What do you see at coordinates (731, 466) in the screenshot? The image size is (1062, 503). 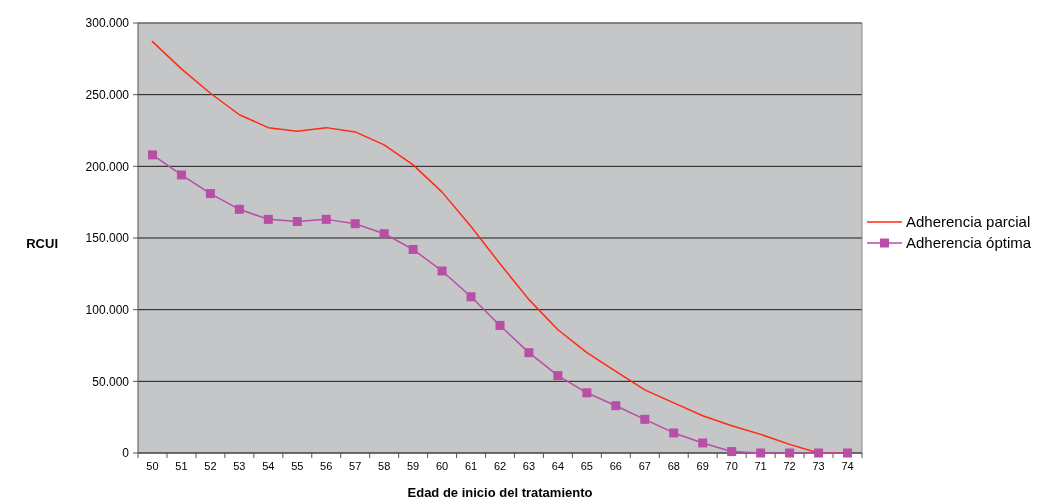 I see `x-tick-label: 70` at bounding box center [731, 466].